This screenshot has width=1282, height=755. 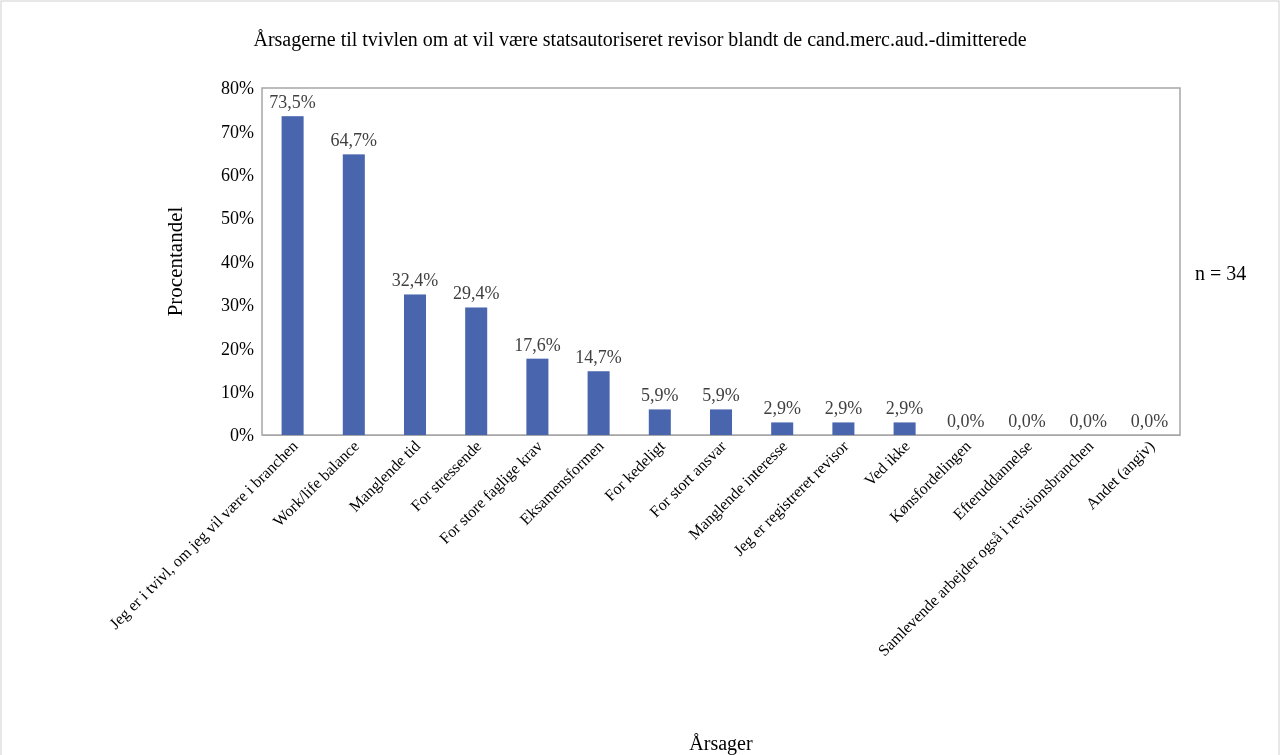 I want to click on y-tick-label: 30%, so click(x=237, y=305).